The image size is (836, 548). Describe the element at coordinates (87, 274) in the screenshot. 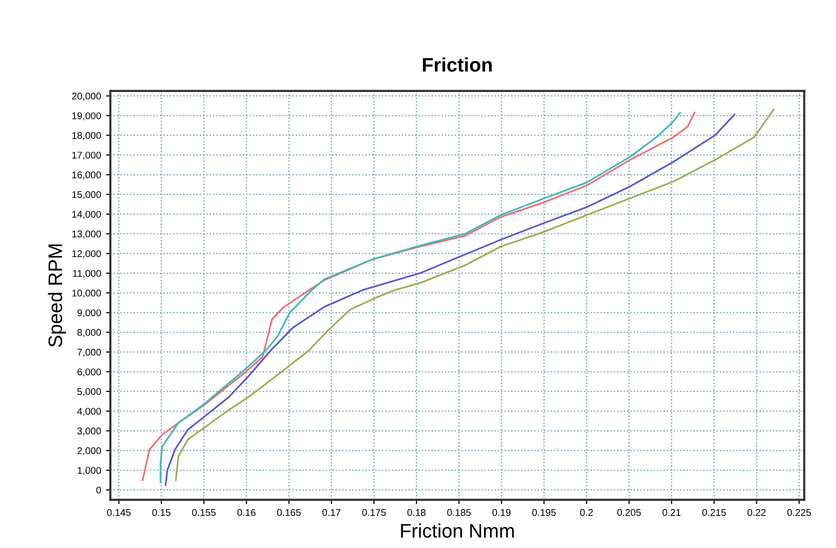

I see `y-tick-label: 11,000` at that location.